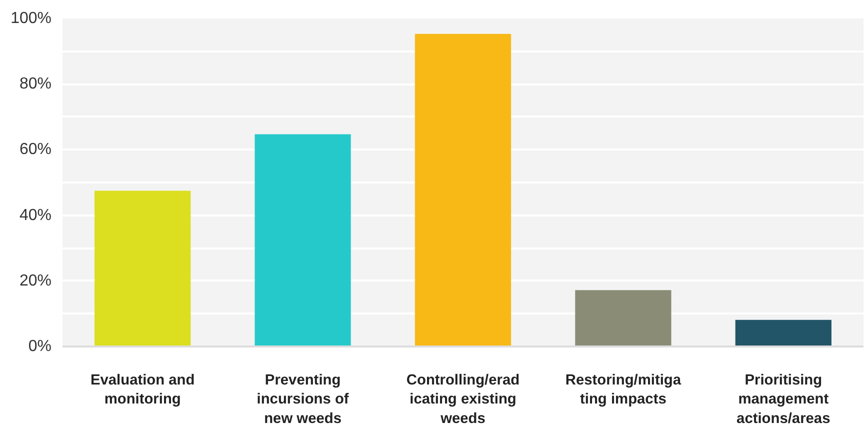 This screenshot has width=865, height=446. Describe the element at coordinates (35, 281) in the screenshot. I see `y-tick-label: 20%` at that location.